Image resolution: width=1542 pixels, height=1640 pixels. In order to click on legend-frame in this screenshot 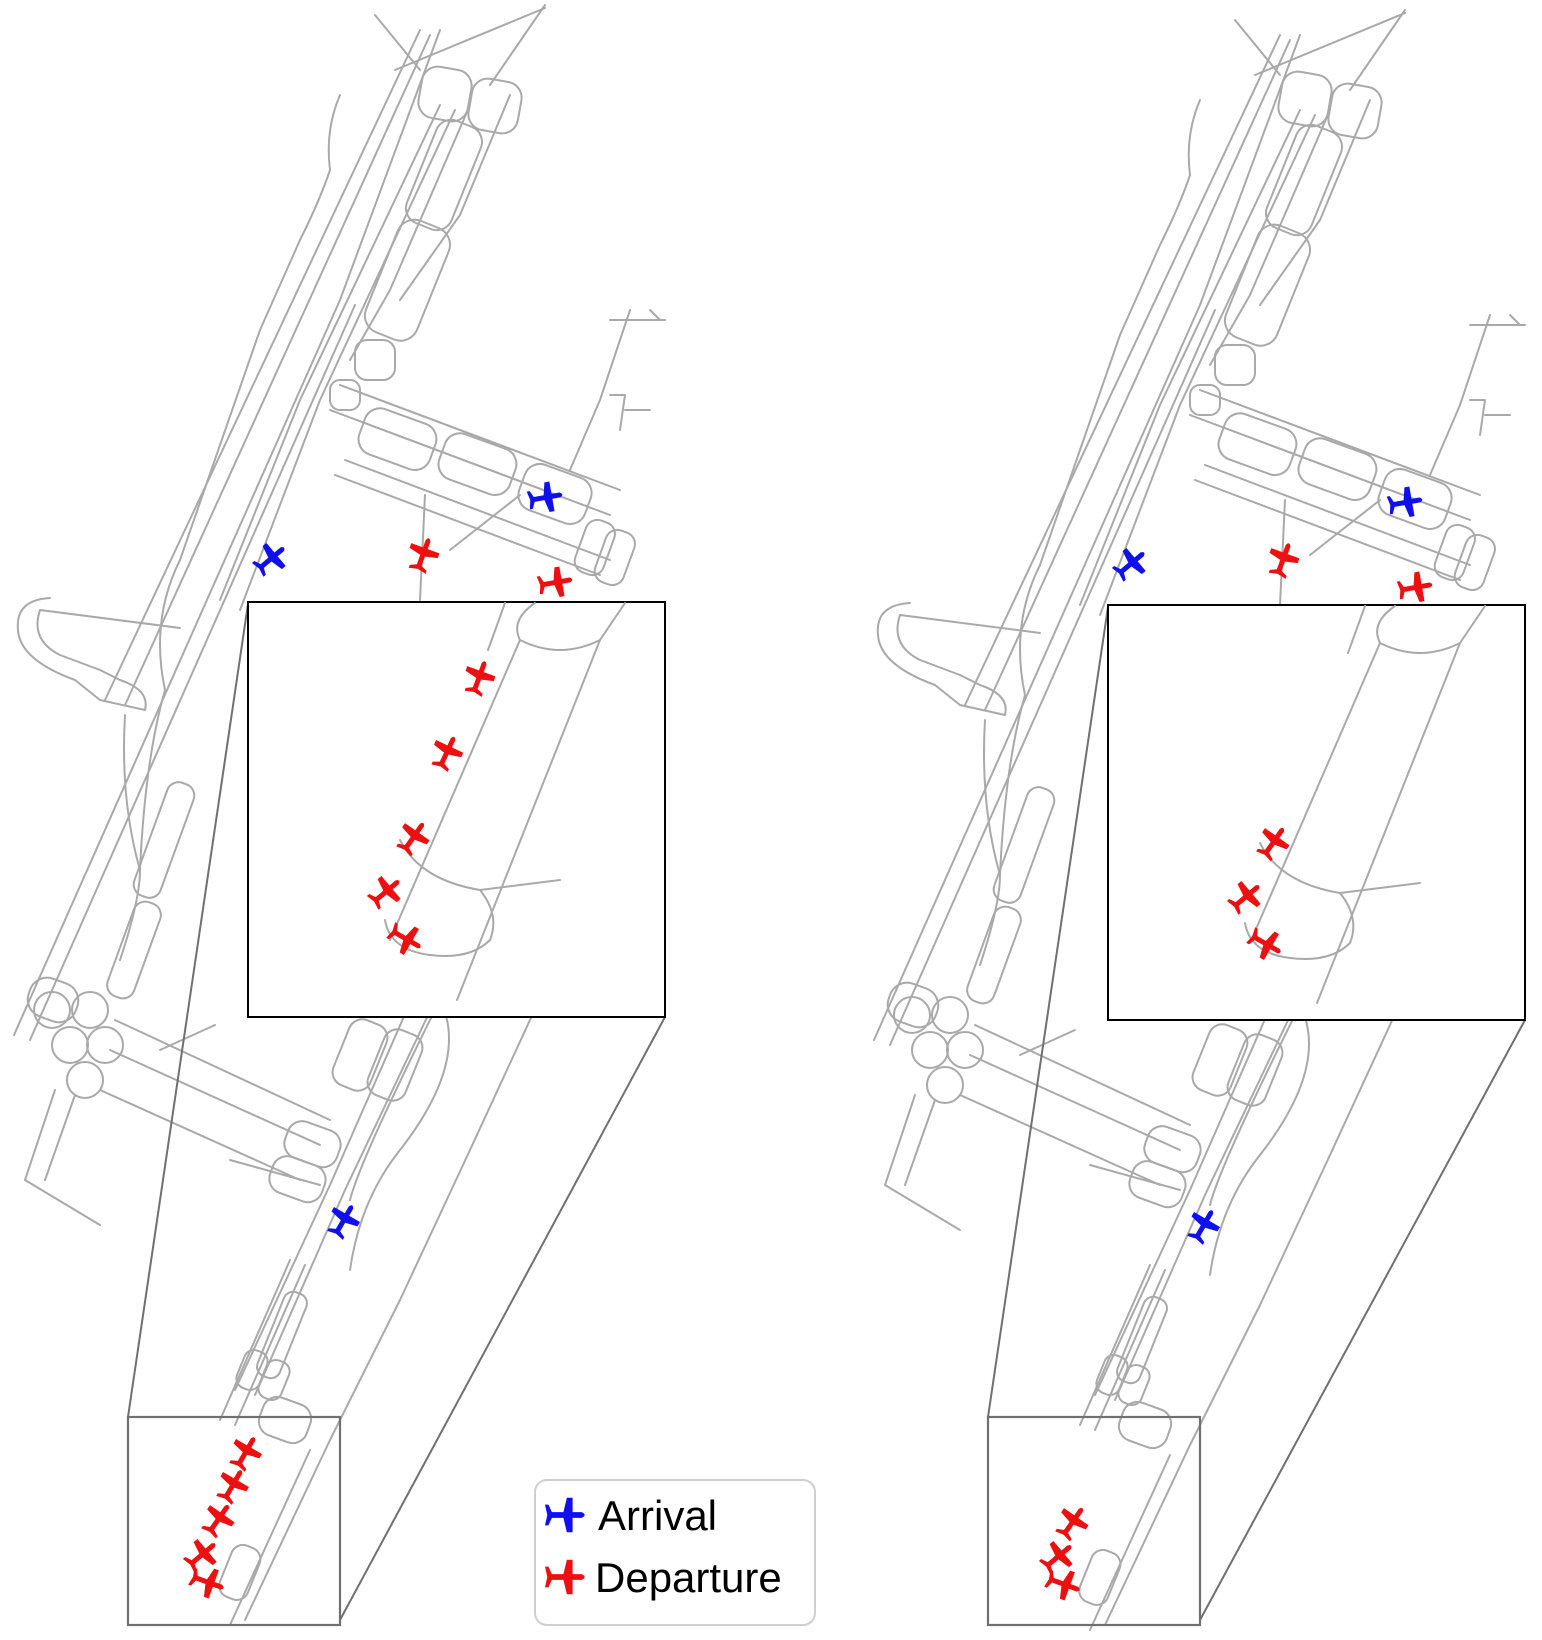, I will do `click(675, 1552)`.